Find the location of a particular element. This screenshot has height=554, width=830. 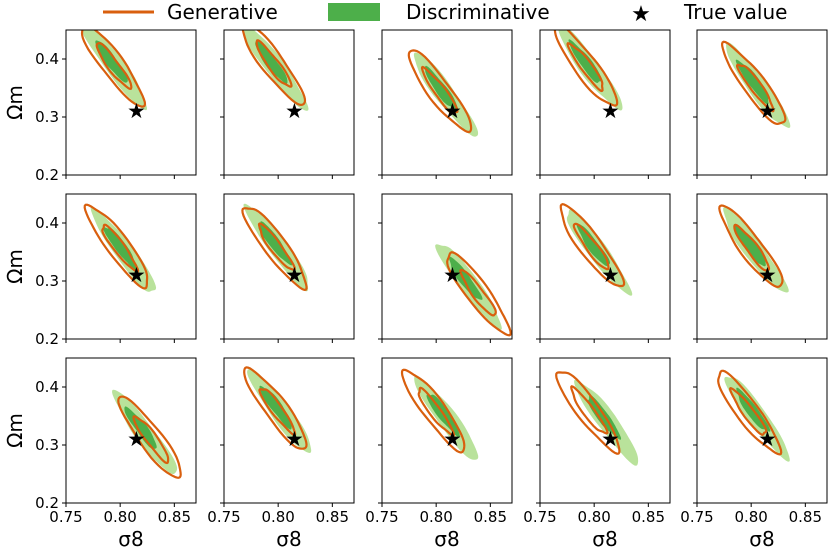

legend-discriminative-label: Discriminative is located at coordinates (478, 12).